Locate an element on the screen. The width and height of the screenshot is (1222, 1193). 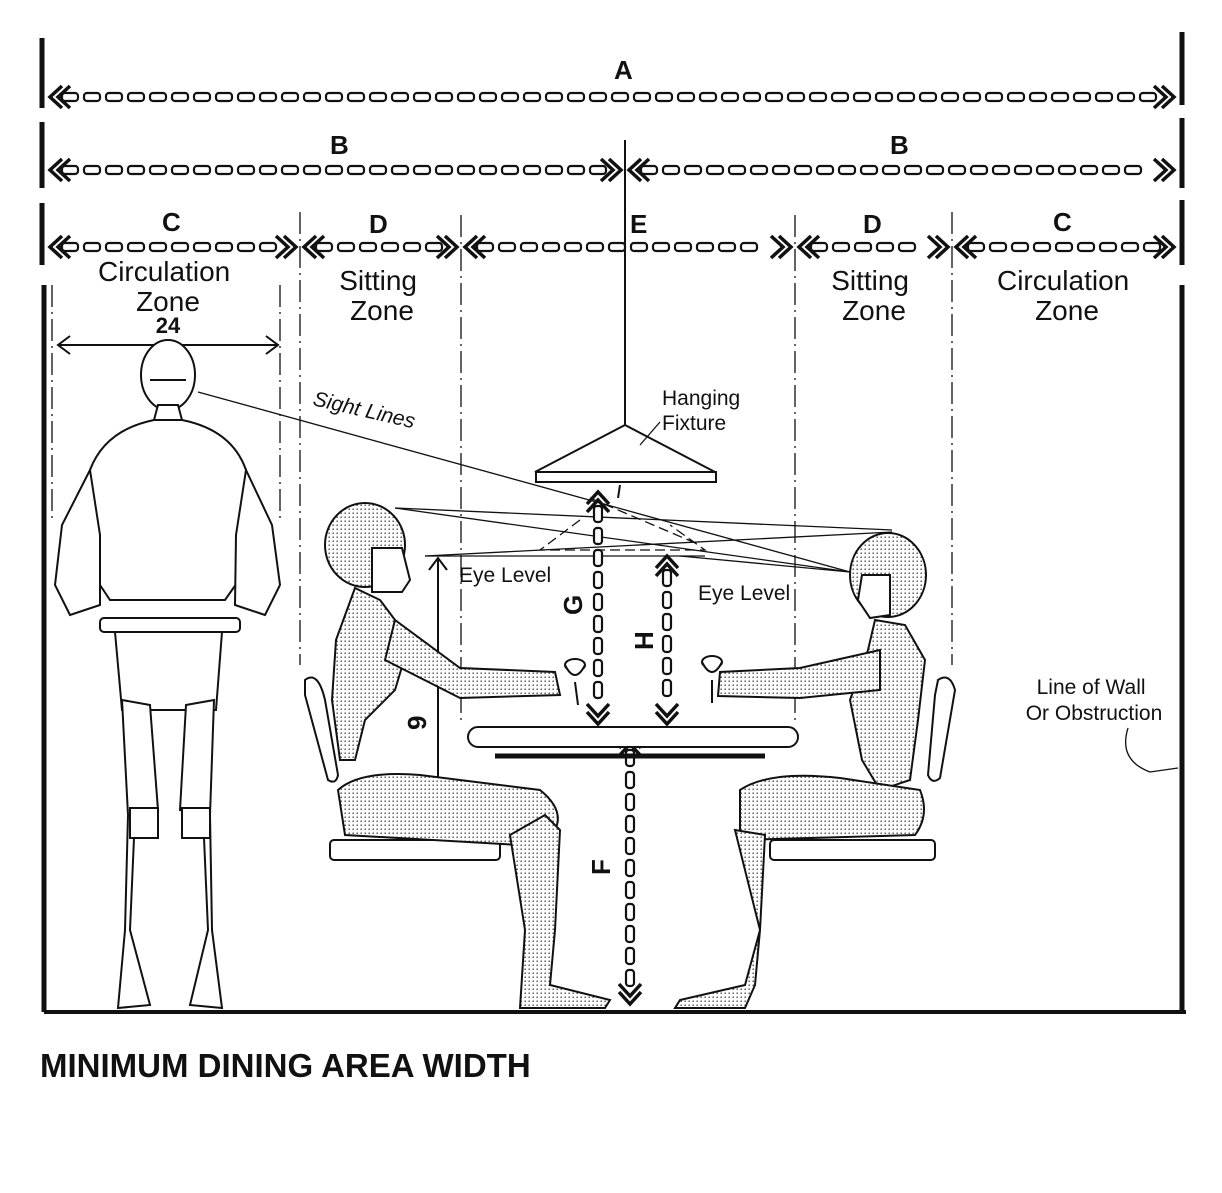
sitting-zone-right-label: Sitting Zone is located at coordinates (874, 295).